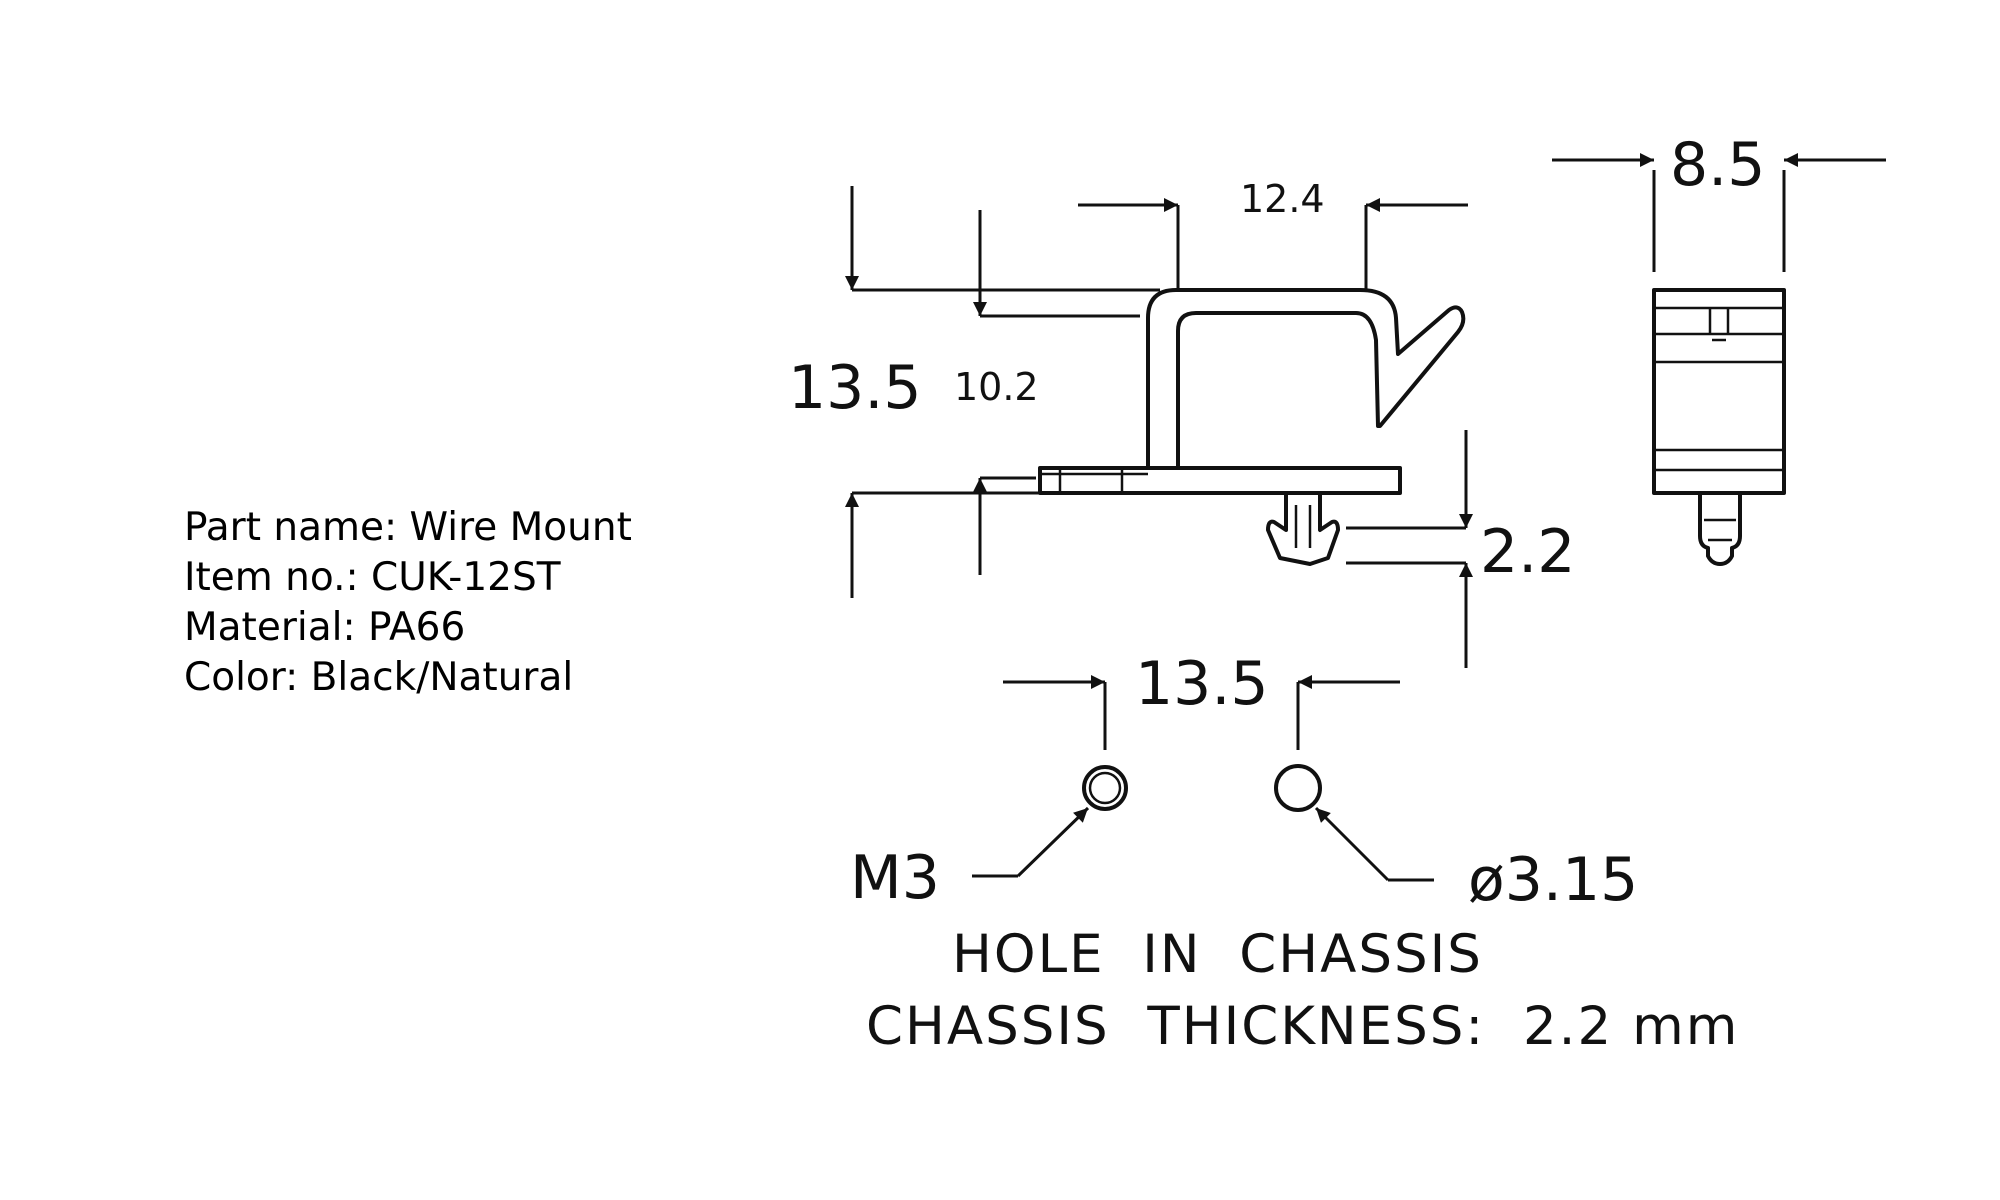 This screenshot has width=2000, height=1200. What do you see at coordinates (1553, 880) in the screenshot?
I see `diameter-label: ø3.15` at bounding box center [1553, 880].